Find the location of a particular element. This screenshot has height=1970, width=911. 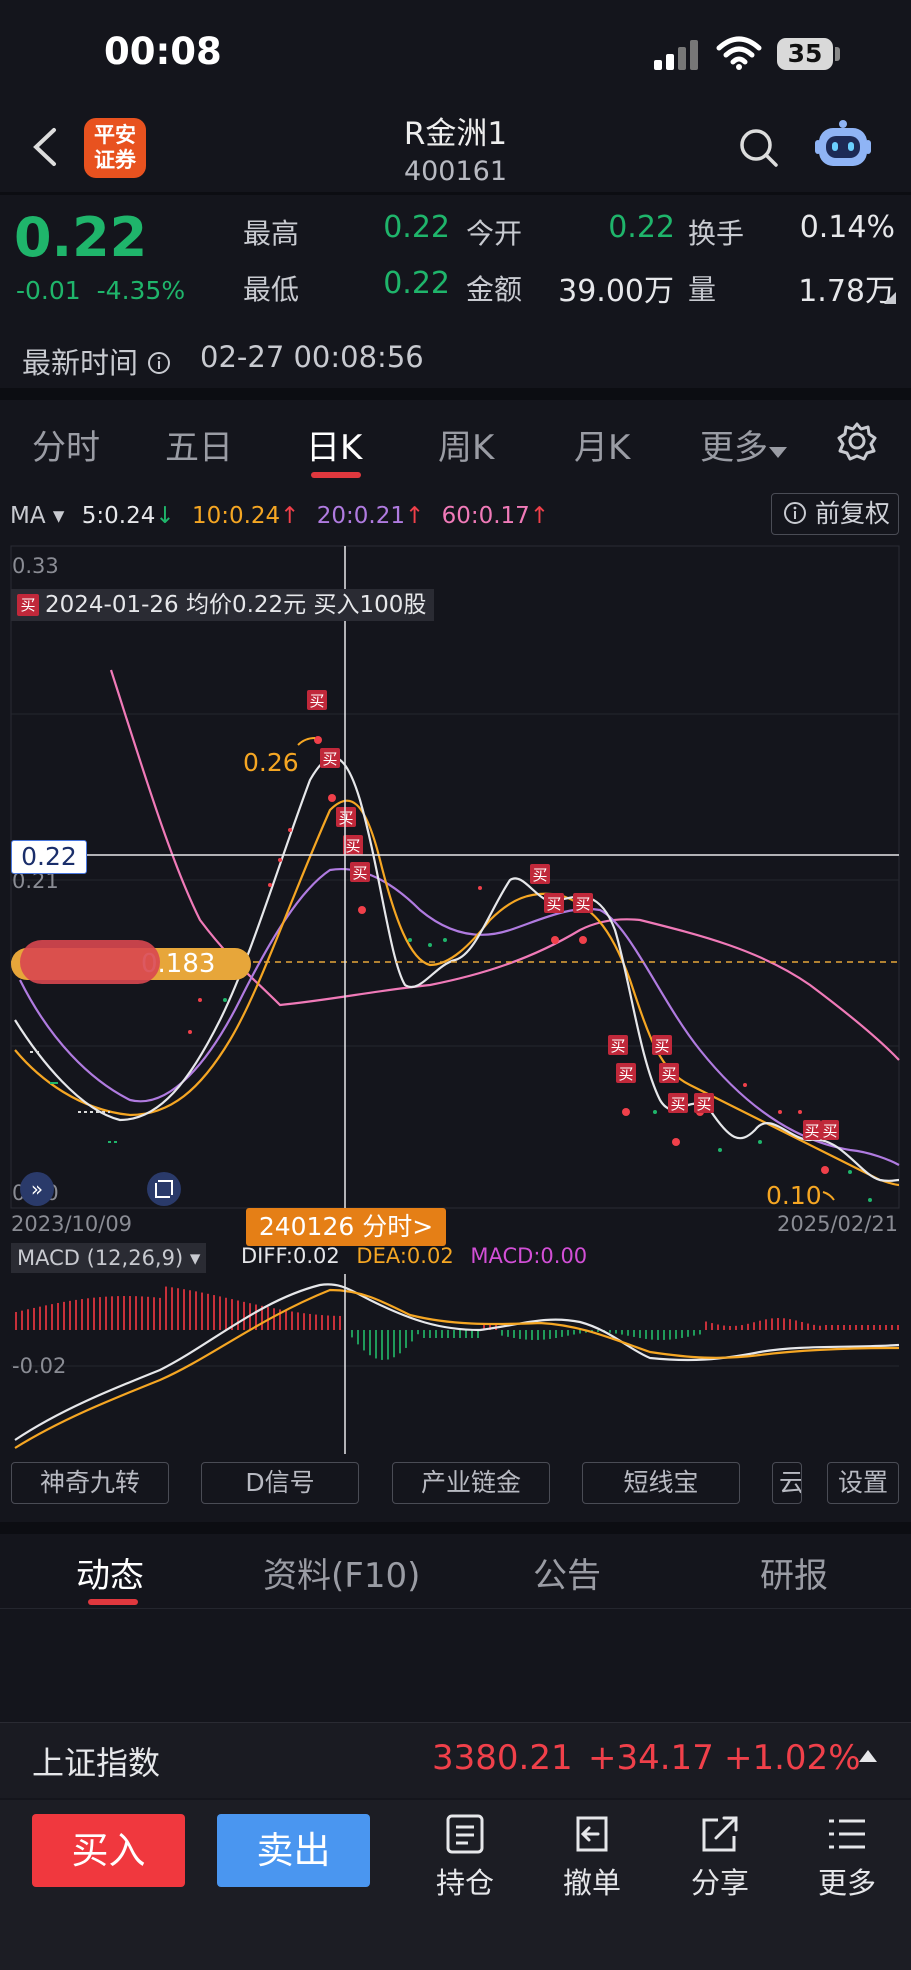

macd-selector: MACD (12,26,9) ▾ is located at coordinates (109, 1258).